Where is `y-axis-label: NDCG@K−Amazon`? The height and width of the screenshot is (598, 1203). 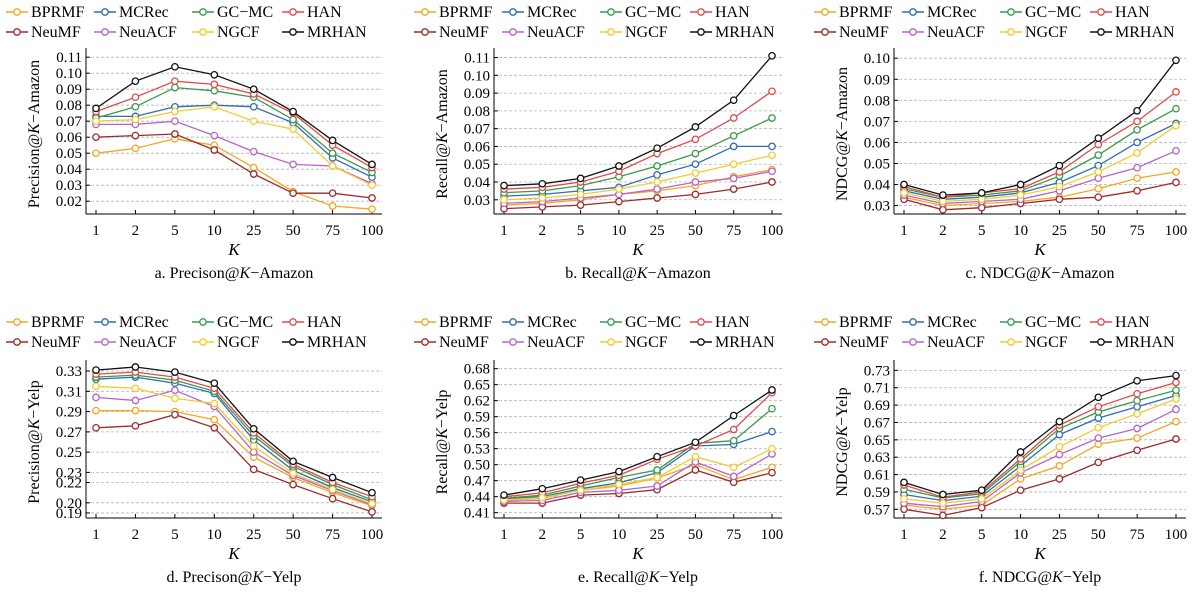 y-axis-label: NDCG@K−Amazon is located at coordinates (842, 134).